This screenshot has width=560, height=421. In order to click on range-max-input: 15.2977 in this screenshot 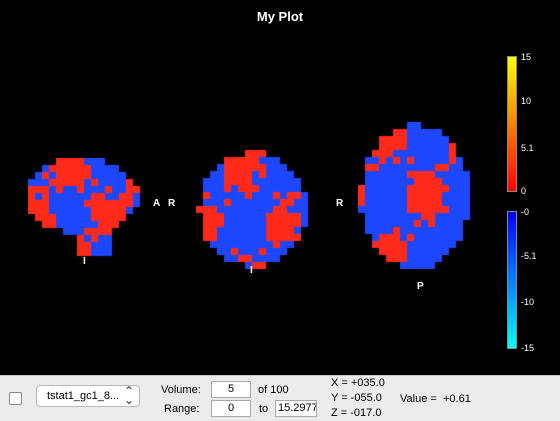, I will do `click(296, 408)`.